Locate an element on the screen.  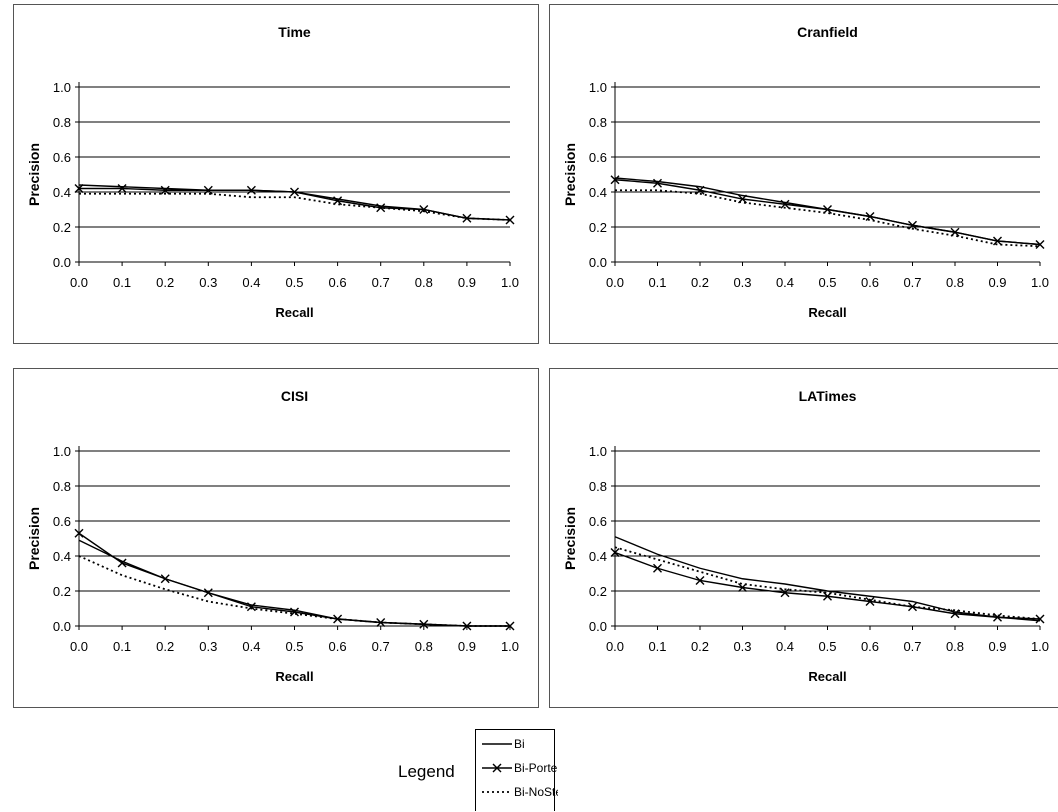
x-tick-label: 0.4 is located at coordinates (251, 646).